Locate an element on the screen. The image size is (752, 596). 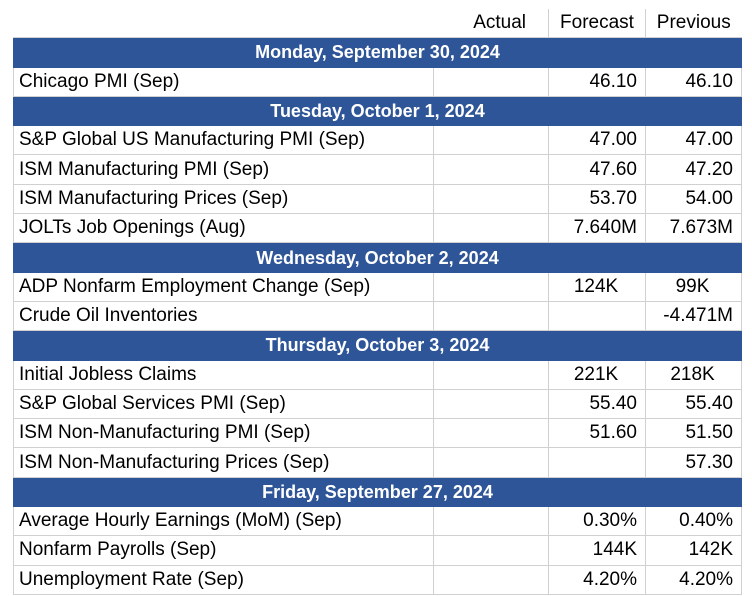
event-name: Unemployment Rate (Sep) is located at coordinates (223, 580).